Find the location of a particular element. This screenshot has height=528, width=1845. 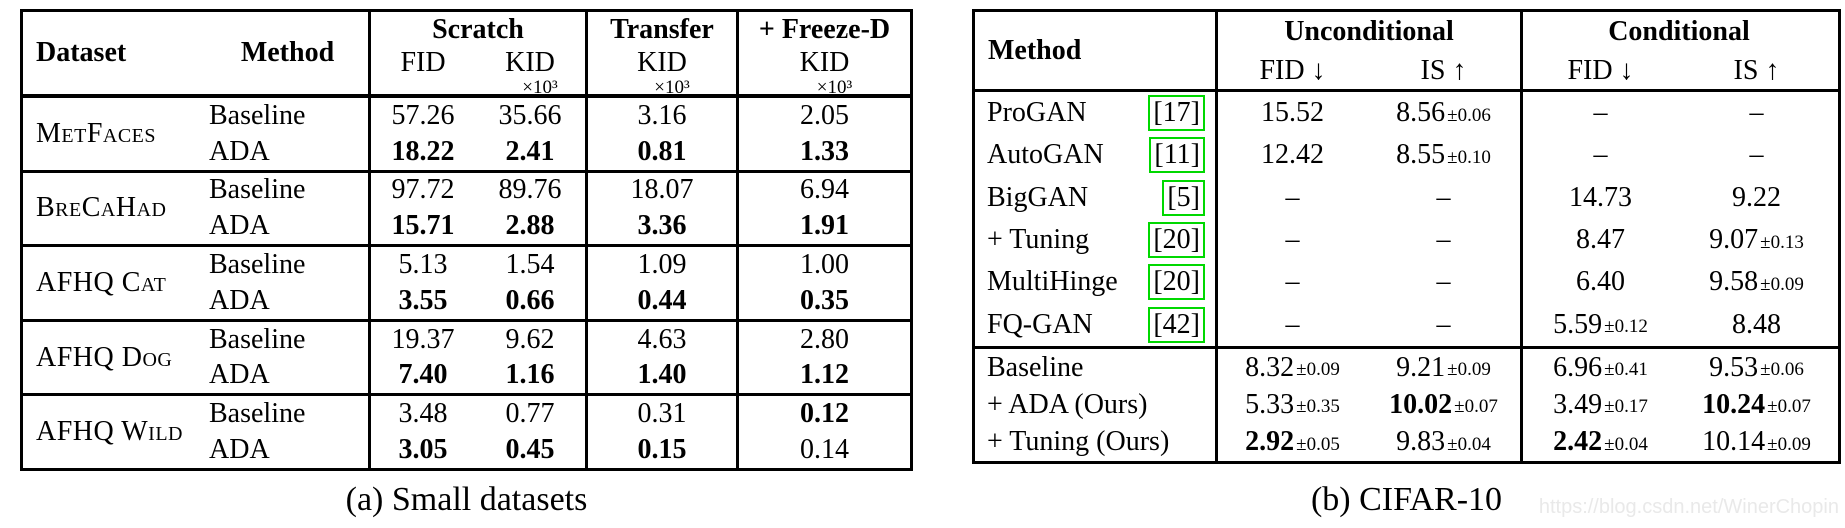

method-cell: MultiHinge [20] is located at coordinates (1095, 282).